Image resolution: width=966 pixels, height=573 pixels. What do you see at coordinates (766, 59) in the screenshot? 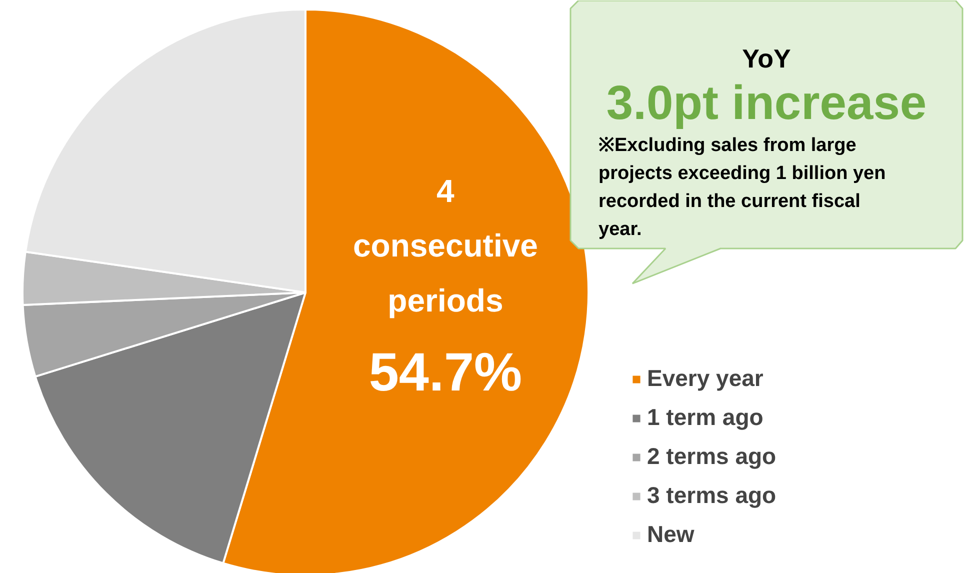
I see `text: YoY` at bounding box center [766, 59].